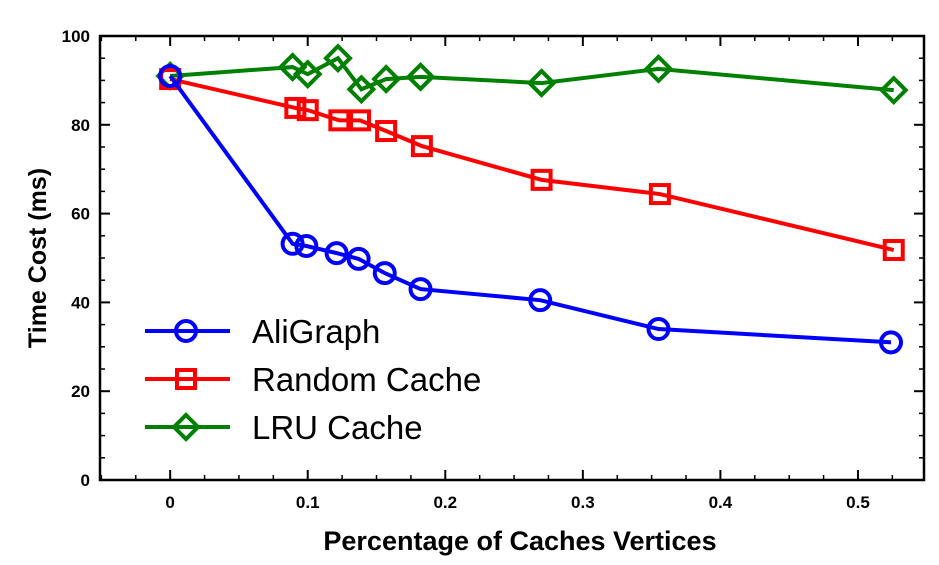 This screenshot has height=565, width=939. What do you see at coordinates (38, 258) in the screenshot?
I see `y-axis-label: Time Cost (ms)` at bounding box center [38, 258].